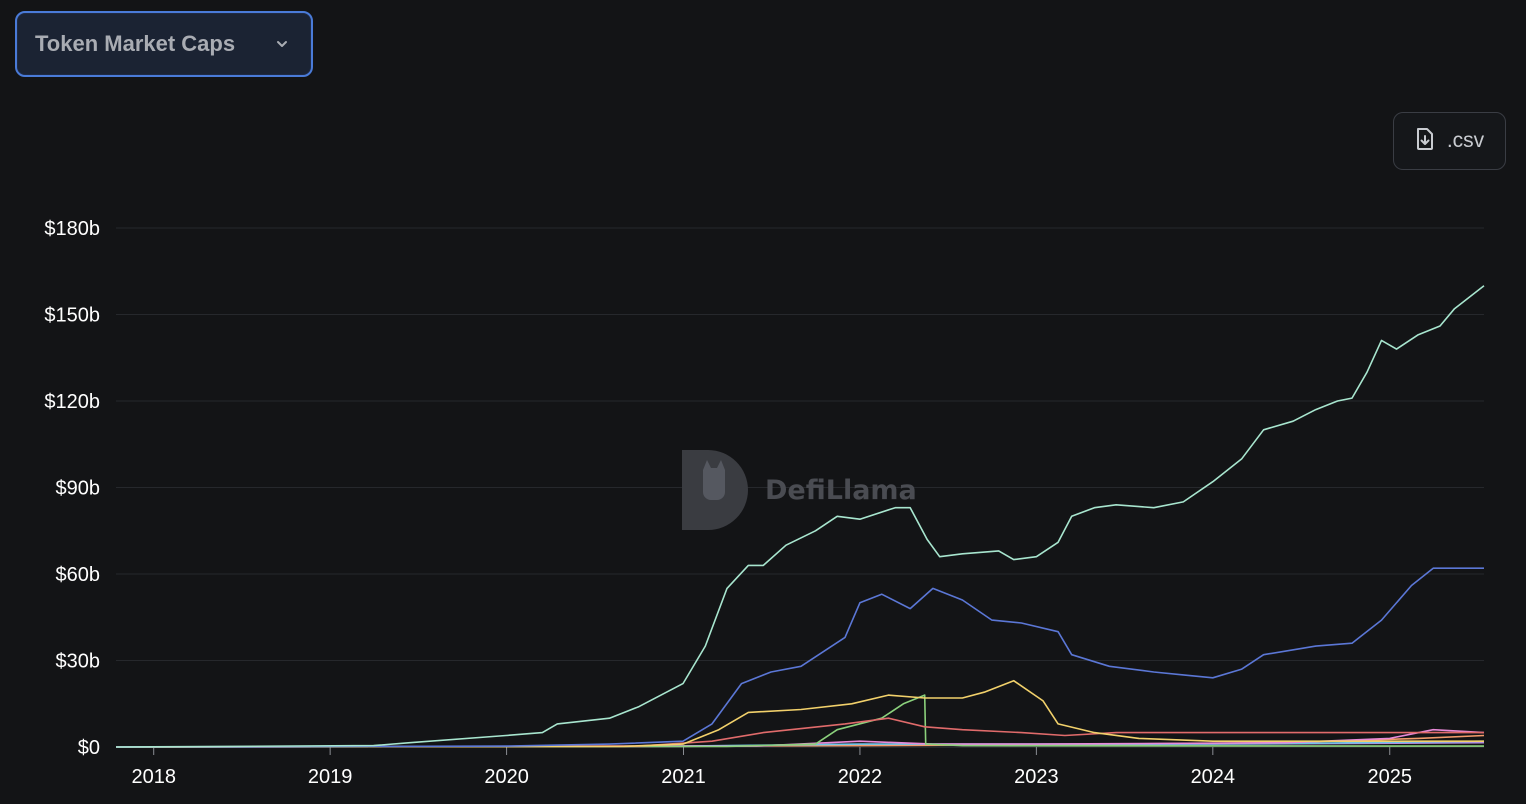  Describe the element at coordinates (78, 489) in the screenshot. I see `y-tick-label: $90b` at that location.